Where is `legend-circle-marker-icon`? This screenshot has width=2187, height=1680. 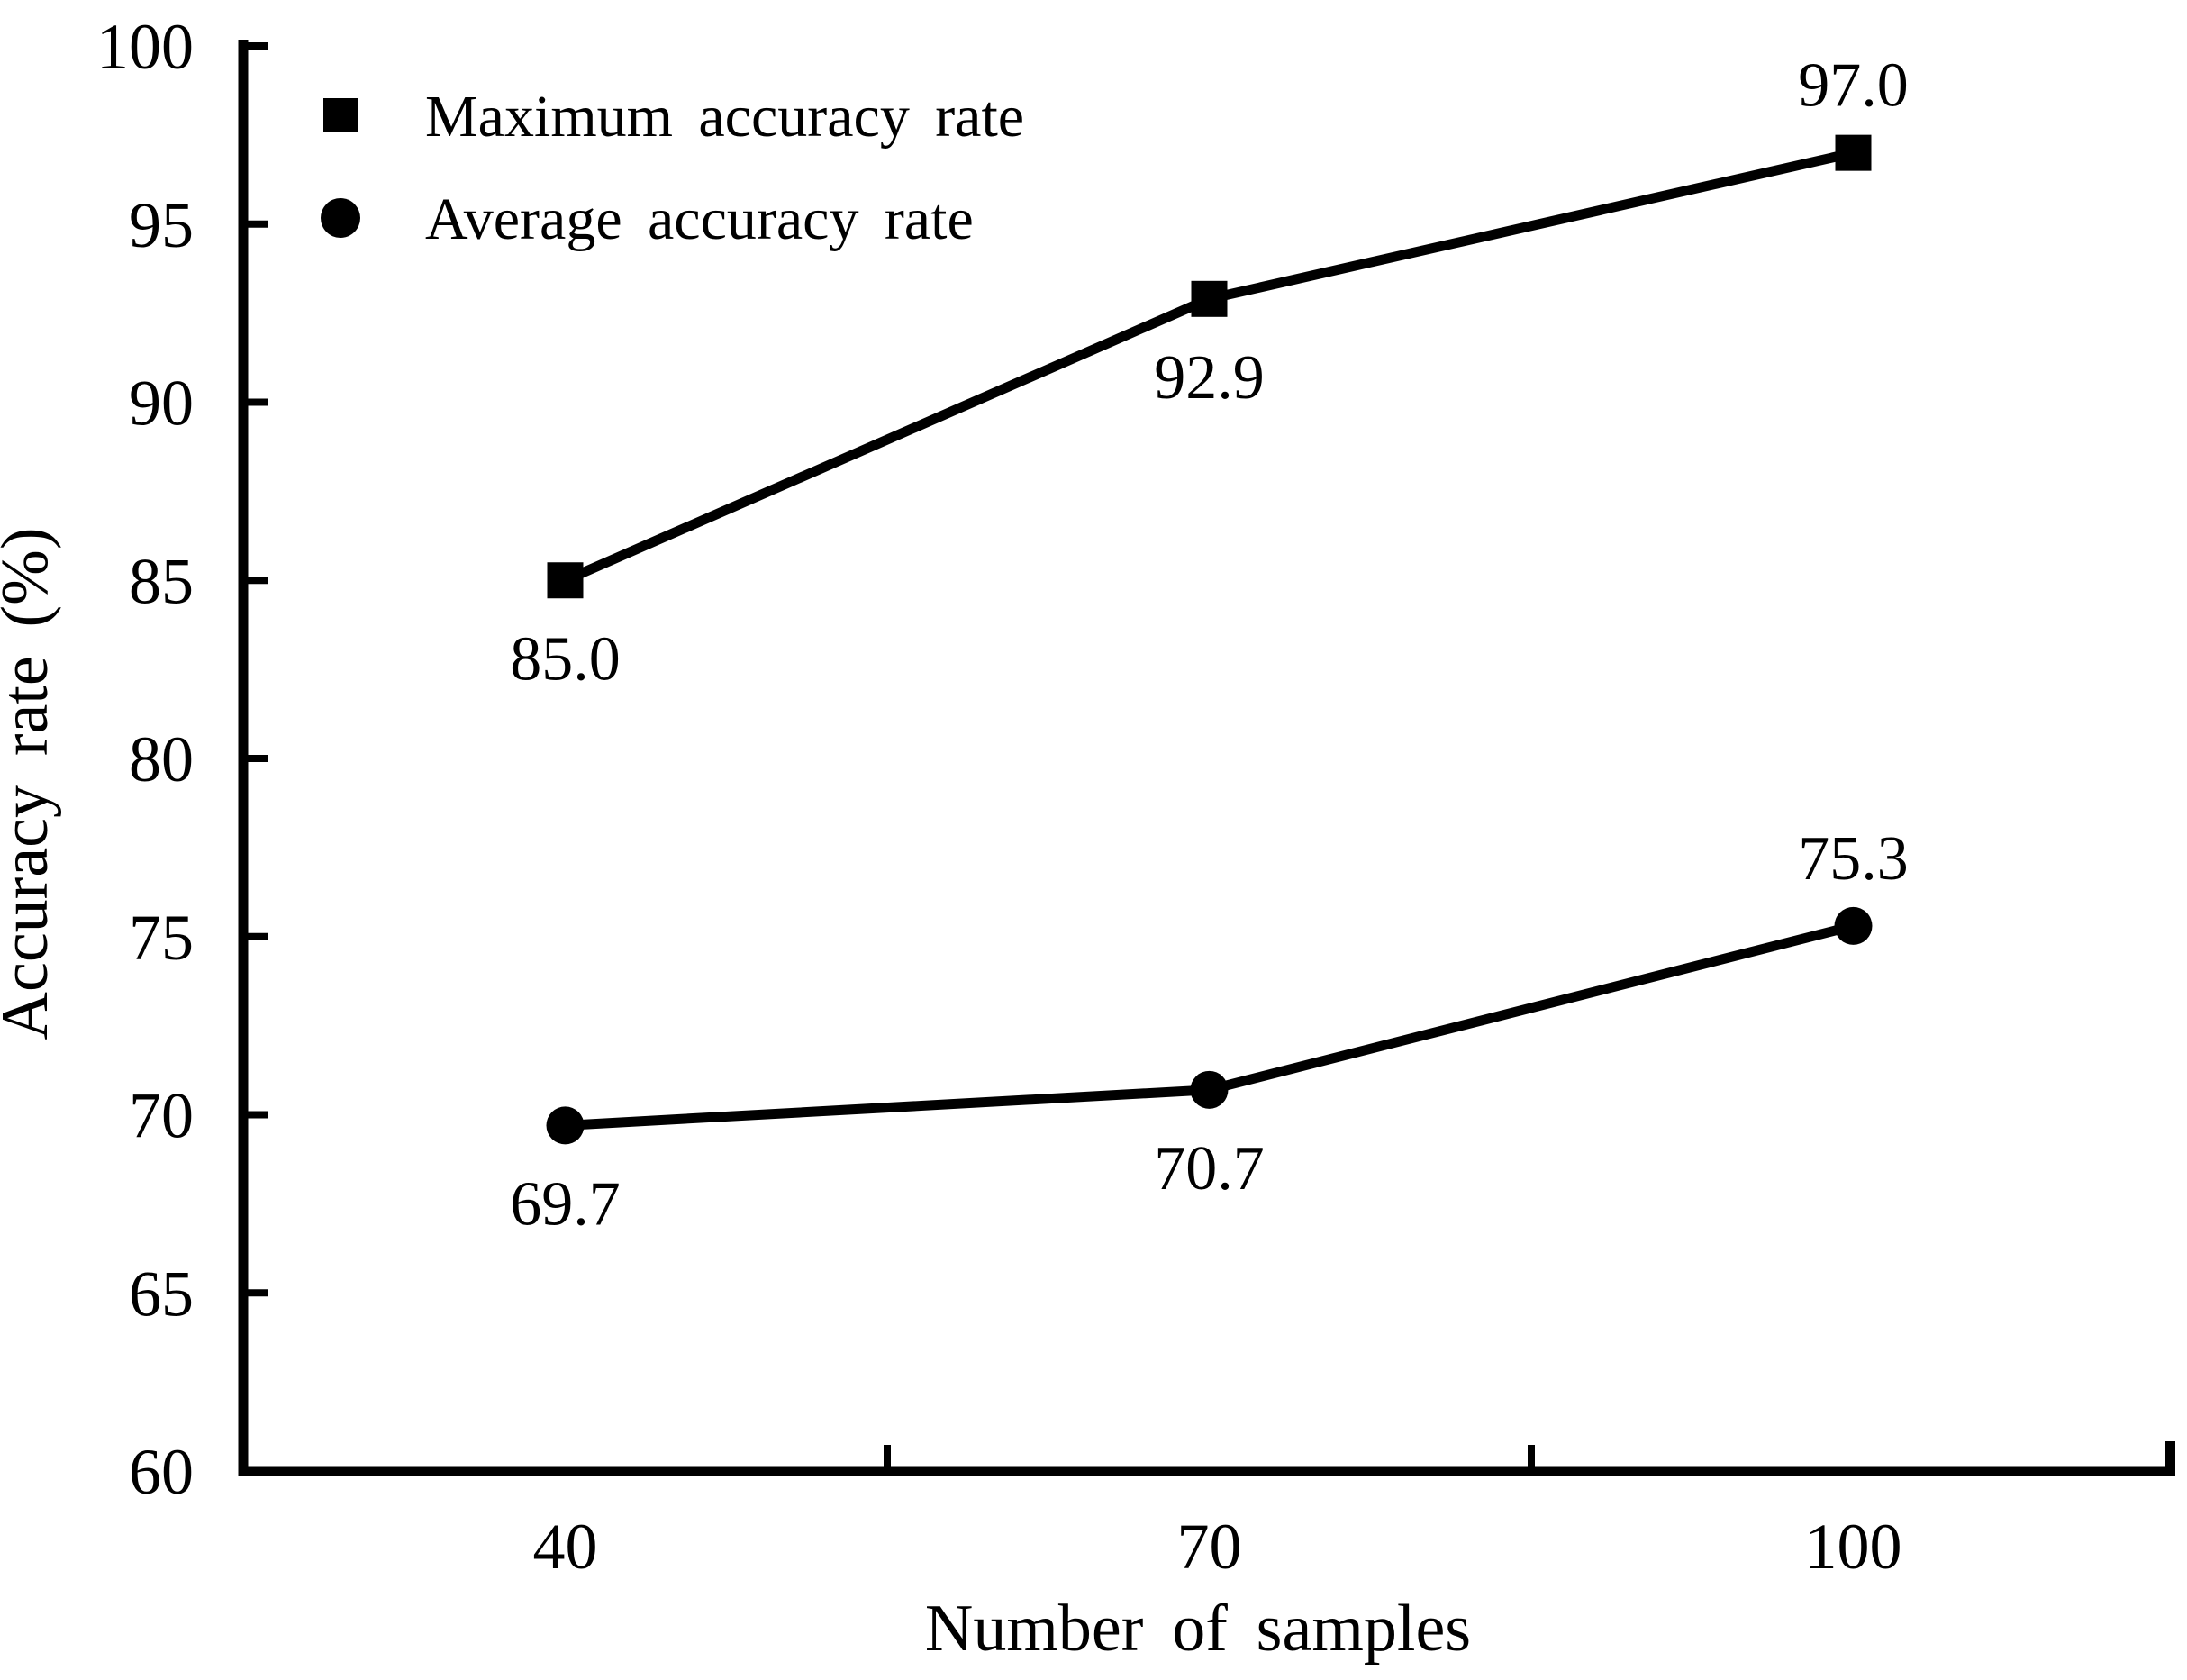 legend-circle-marker-icon is located at coordinates (340, 218).